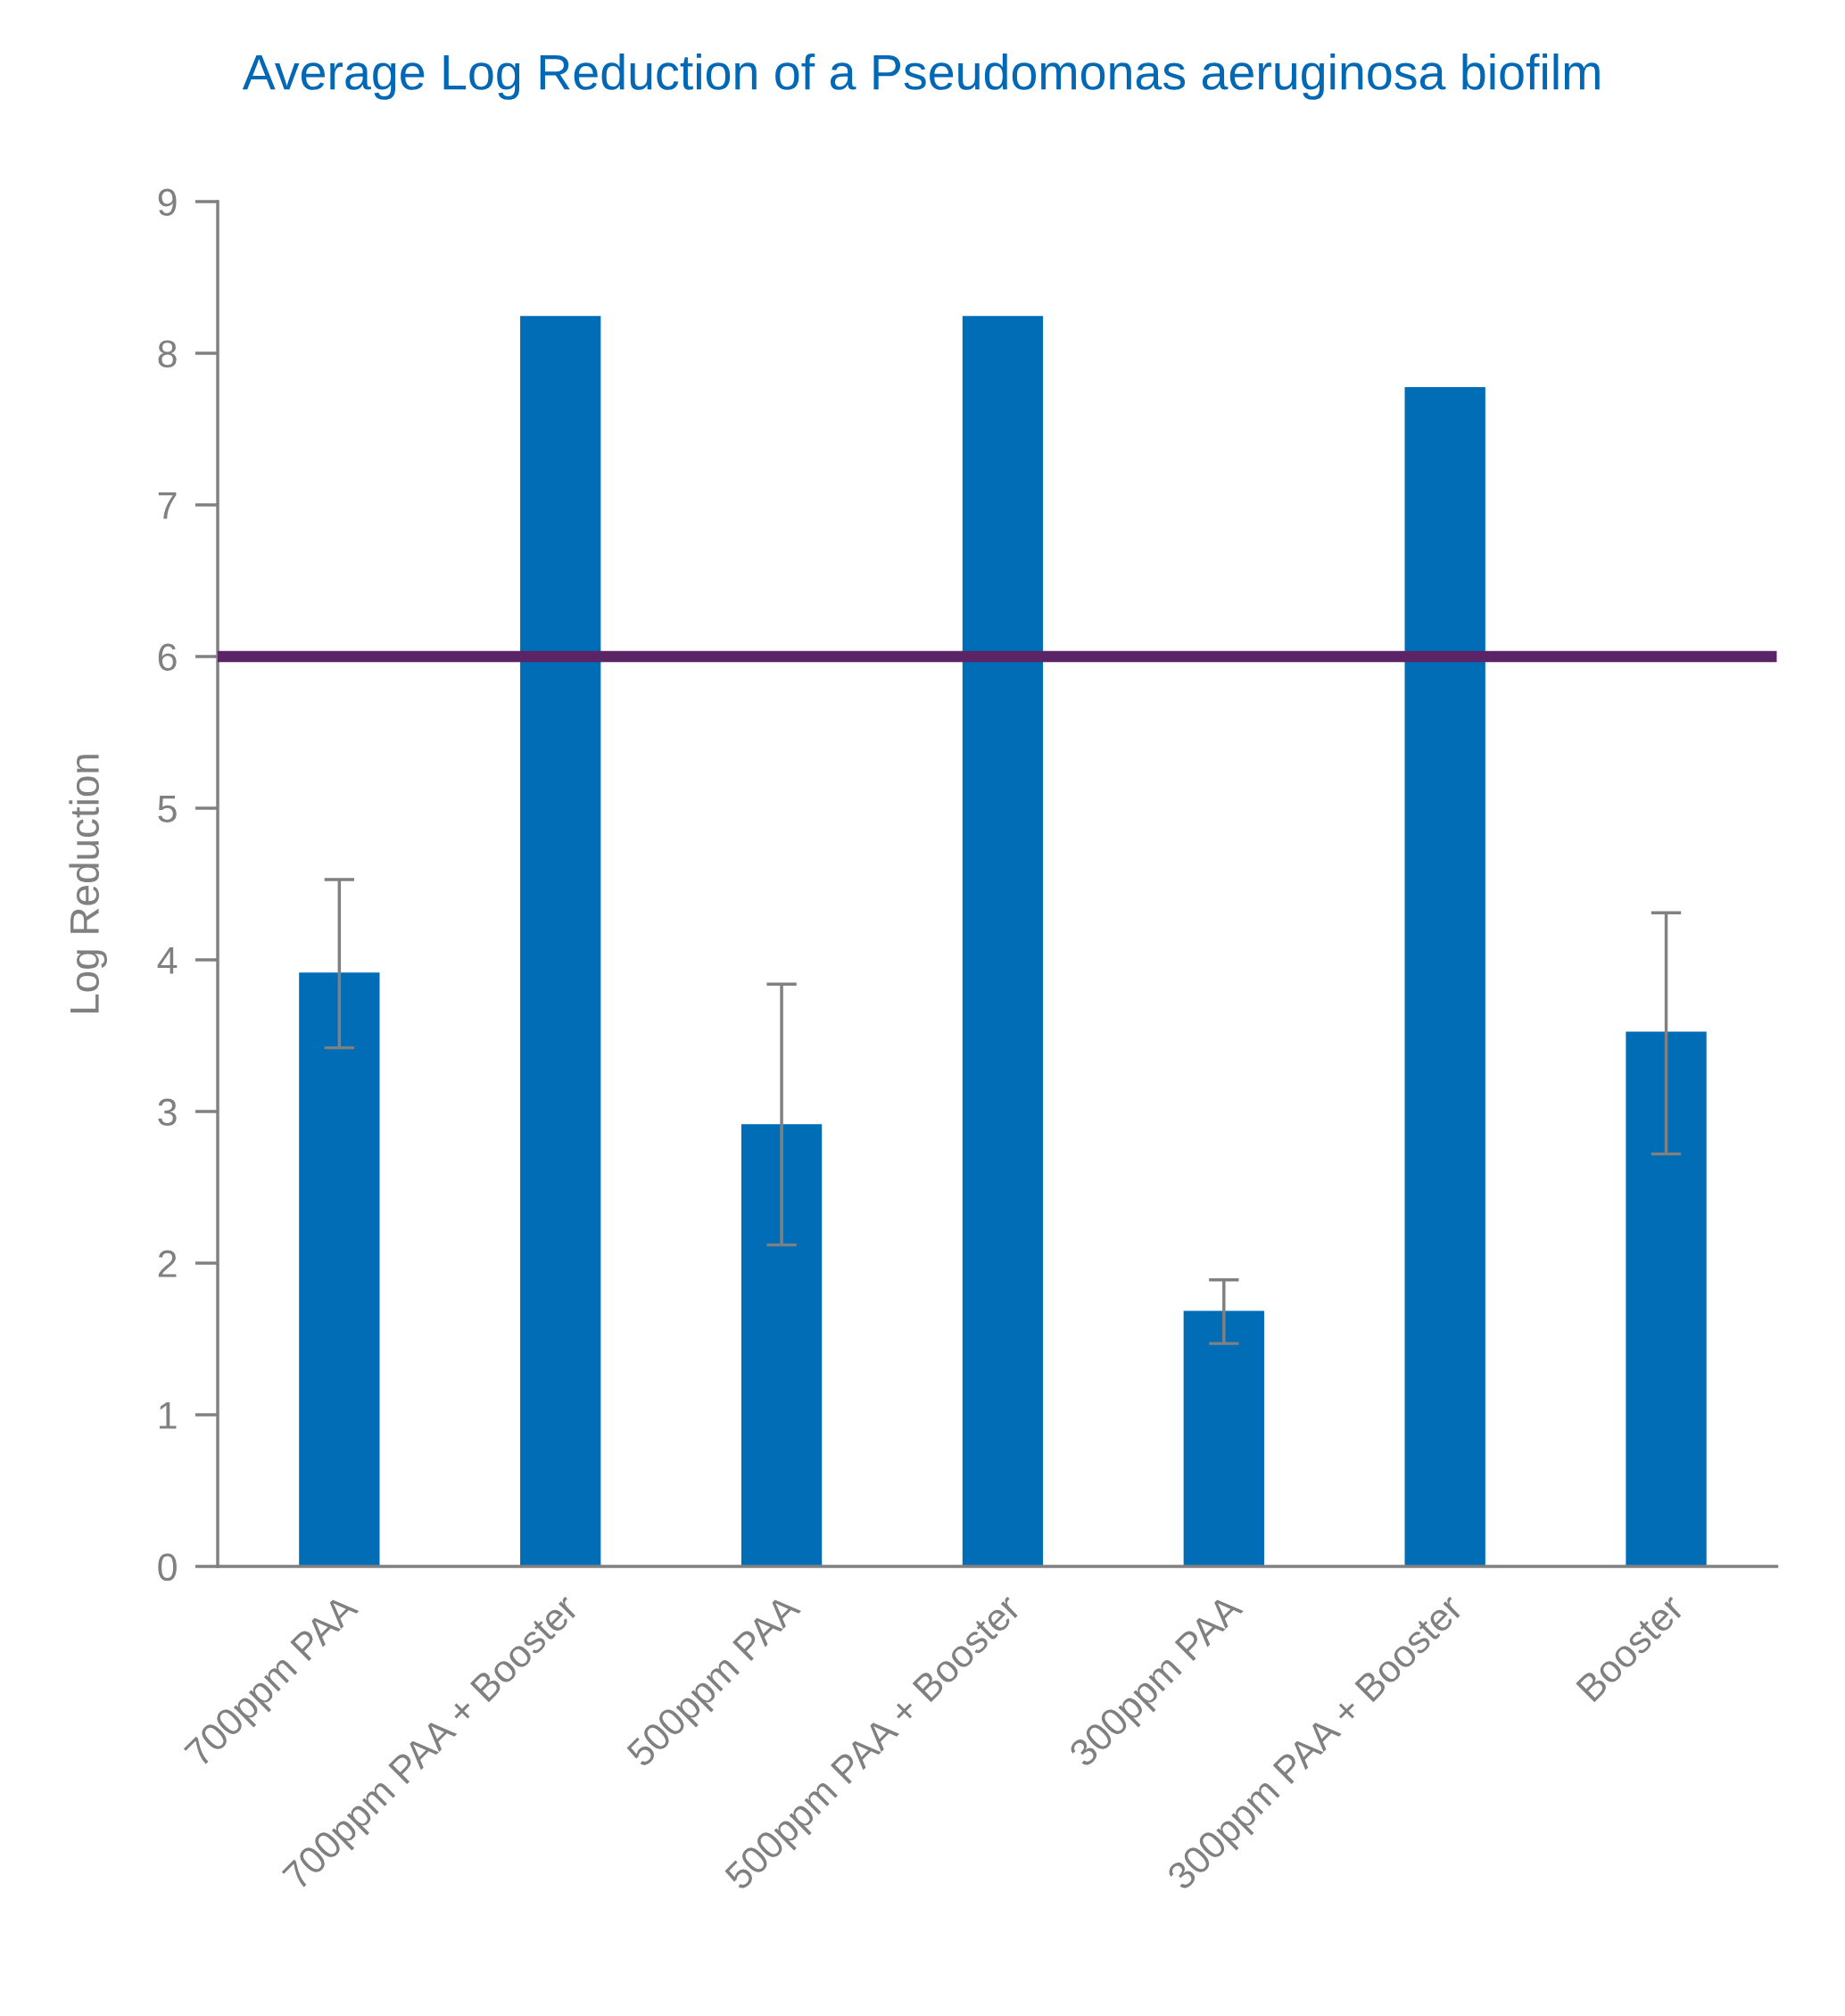 The width and height of the screenshot is (1845, 2016). Describe the element at coordinates (168, 1567) in the screenshot. I see `y-tick-label: 0` at that location.